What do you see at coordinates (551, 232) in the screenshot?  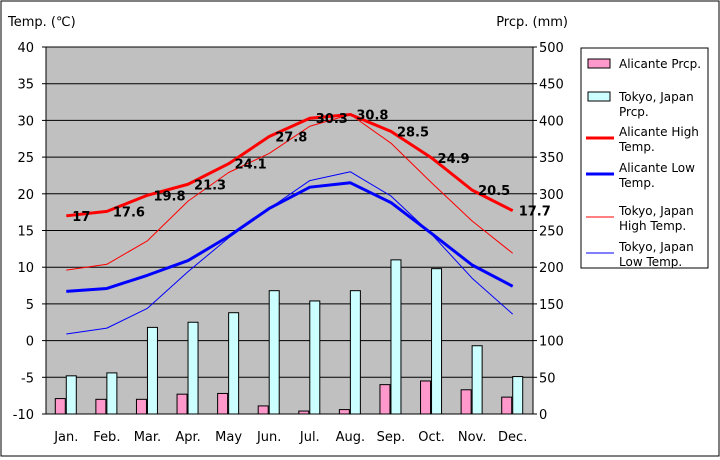 I see `y-right-tick-label: 250` at bounding box center [551, 232].